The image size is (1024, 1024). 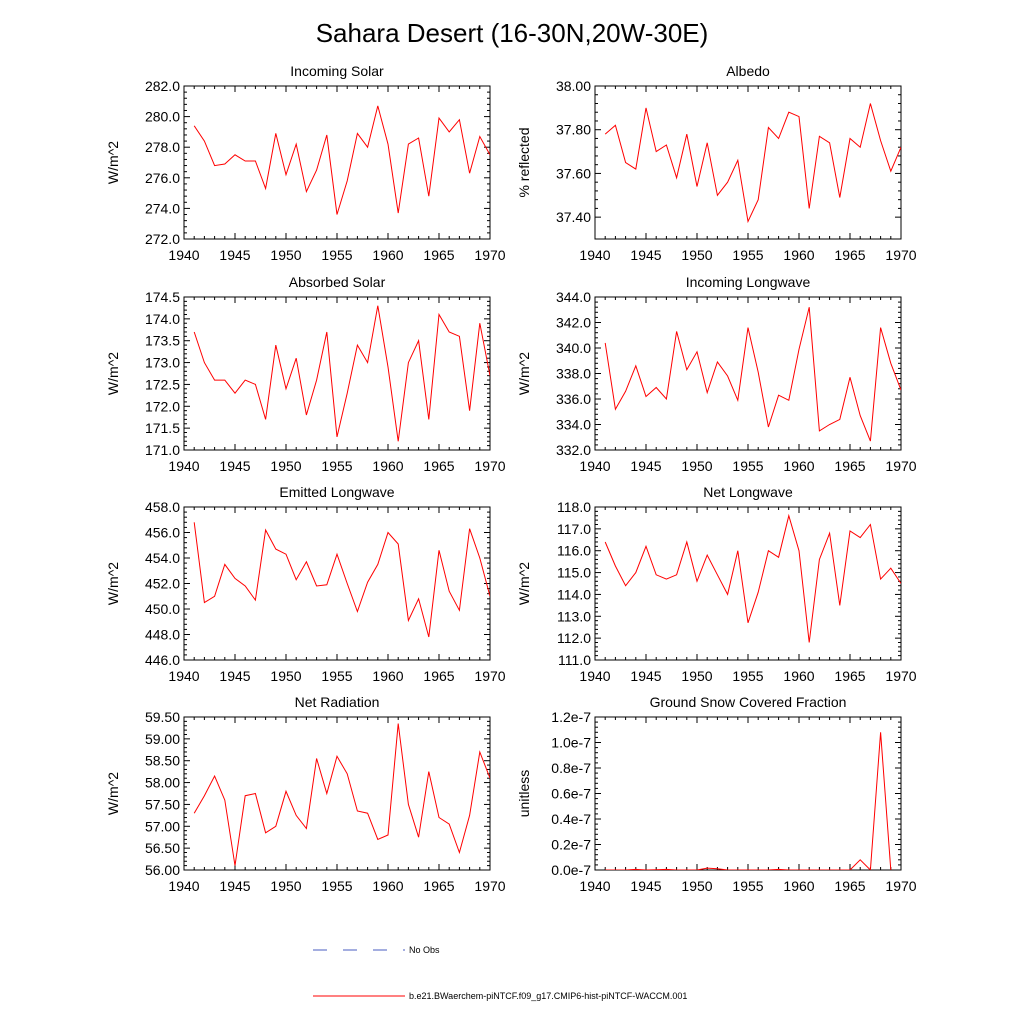 I want to click on panel-title: Net Longwave, so click(x=748, y=492).